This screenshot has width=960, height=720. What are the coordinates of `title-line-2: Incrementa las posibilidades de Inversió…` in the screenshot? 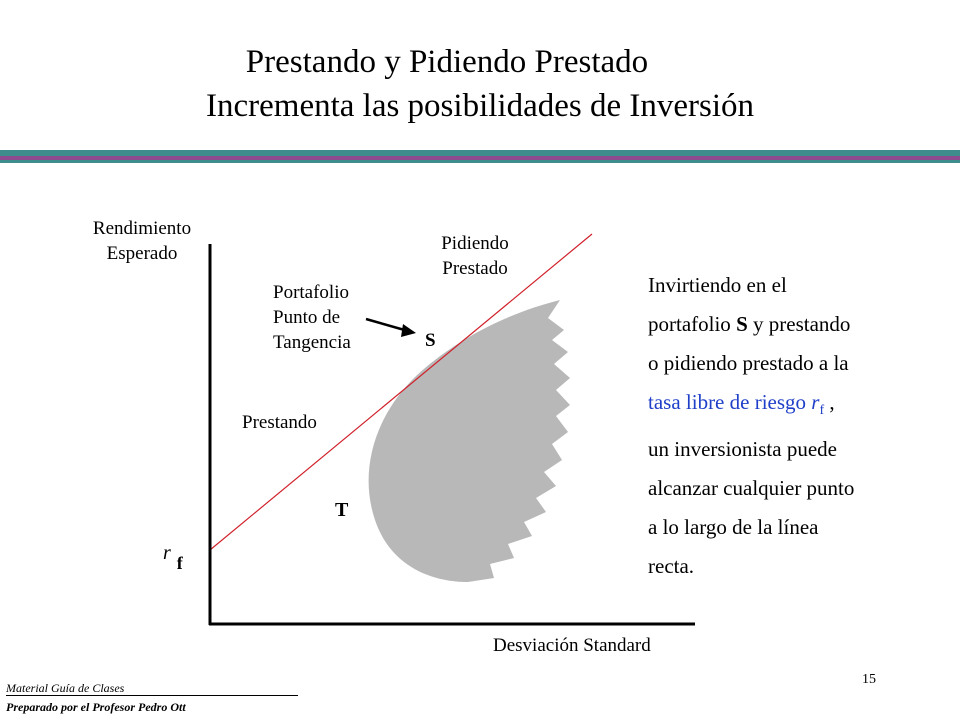 It's located at (480, 106).